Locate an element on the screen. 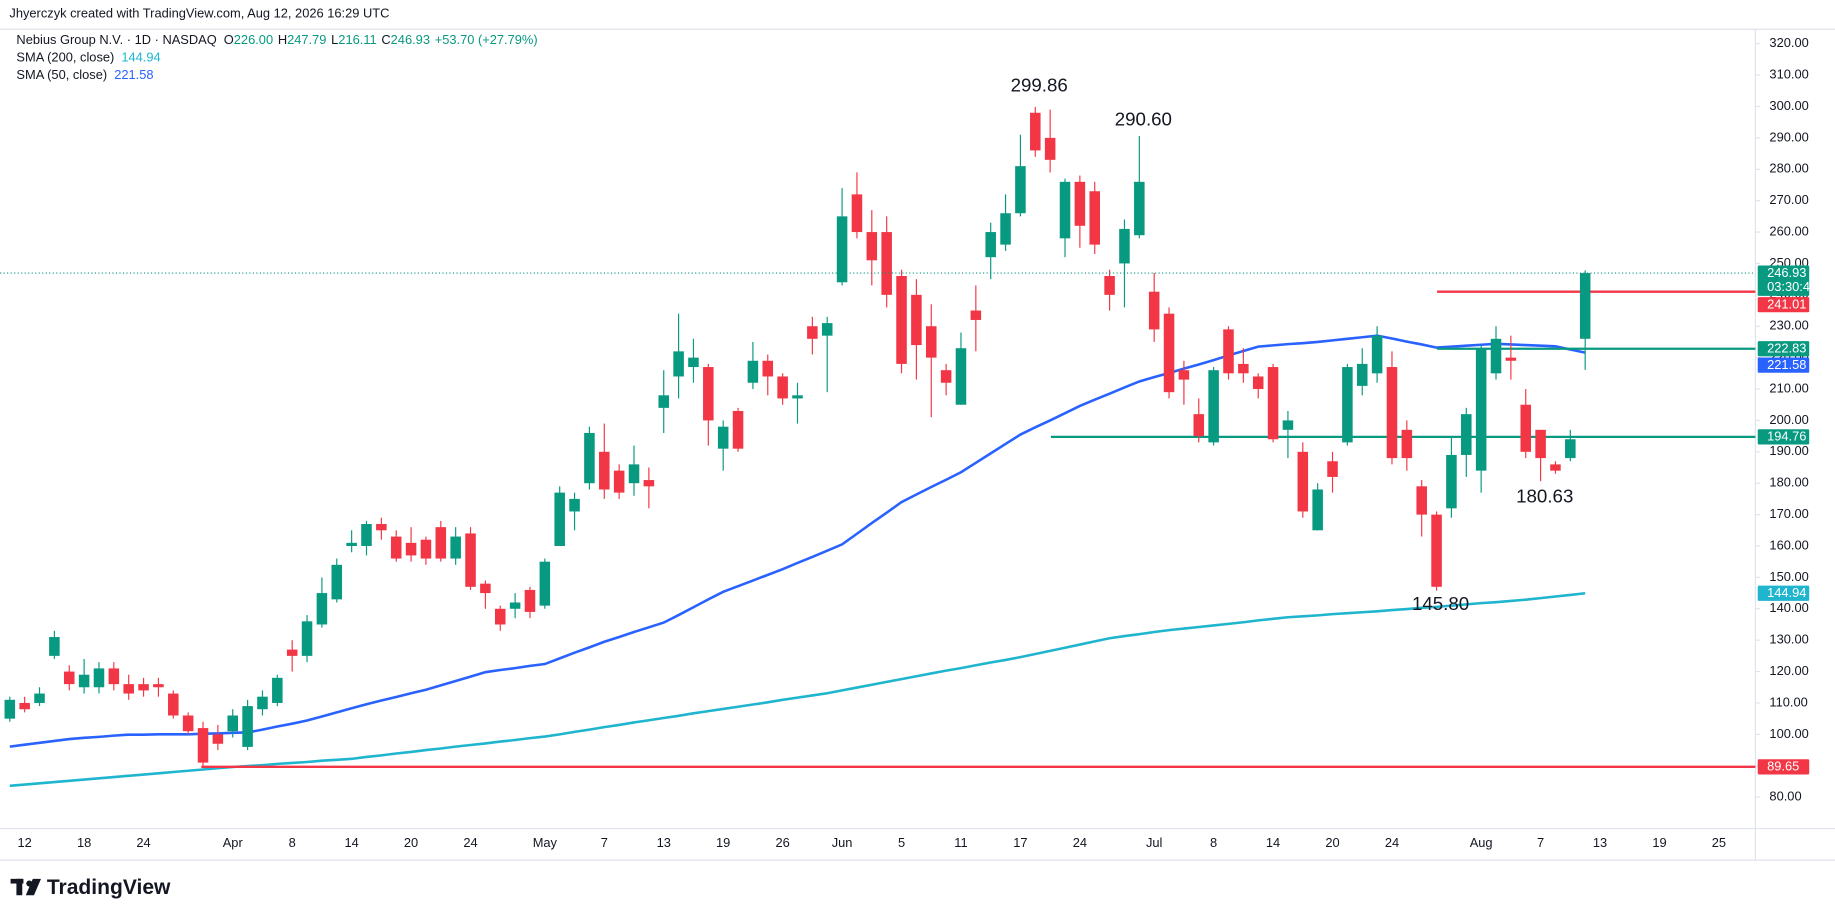 This screenshot has height=917, width=1835. x-tick-label: 11 is located at coordinates (960, 842).